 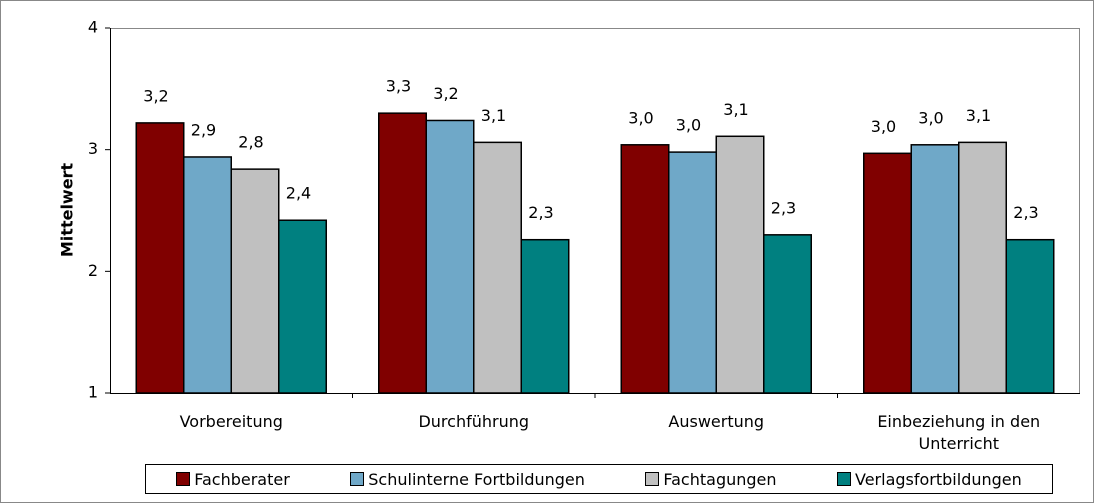 I want to click on y-tick-label: 3, so click(x=93, y=148).